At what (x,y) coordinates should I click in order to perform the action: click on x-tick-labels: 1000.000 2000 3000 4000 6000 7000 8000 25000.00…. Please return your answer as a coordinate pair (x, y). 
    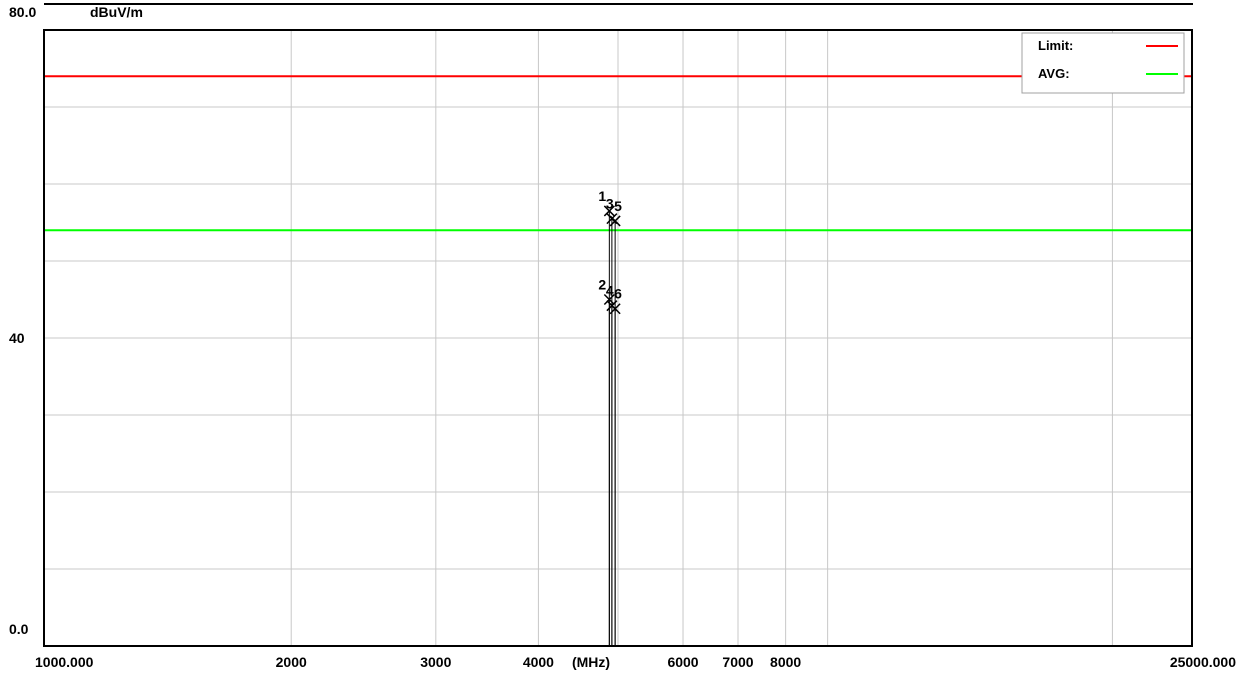
    Looking at the image, I should click on (635, 662).